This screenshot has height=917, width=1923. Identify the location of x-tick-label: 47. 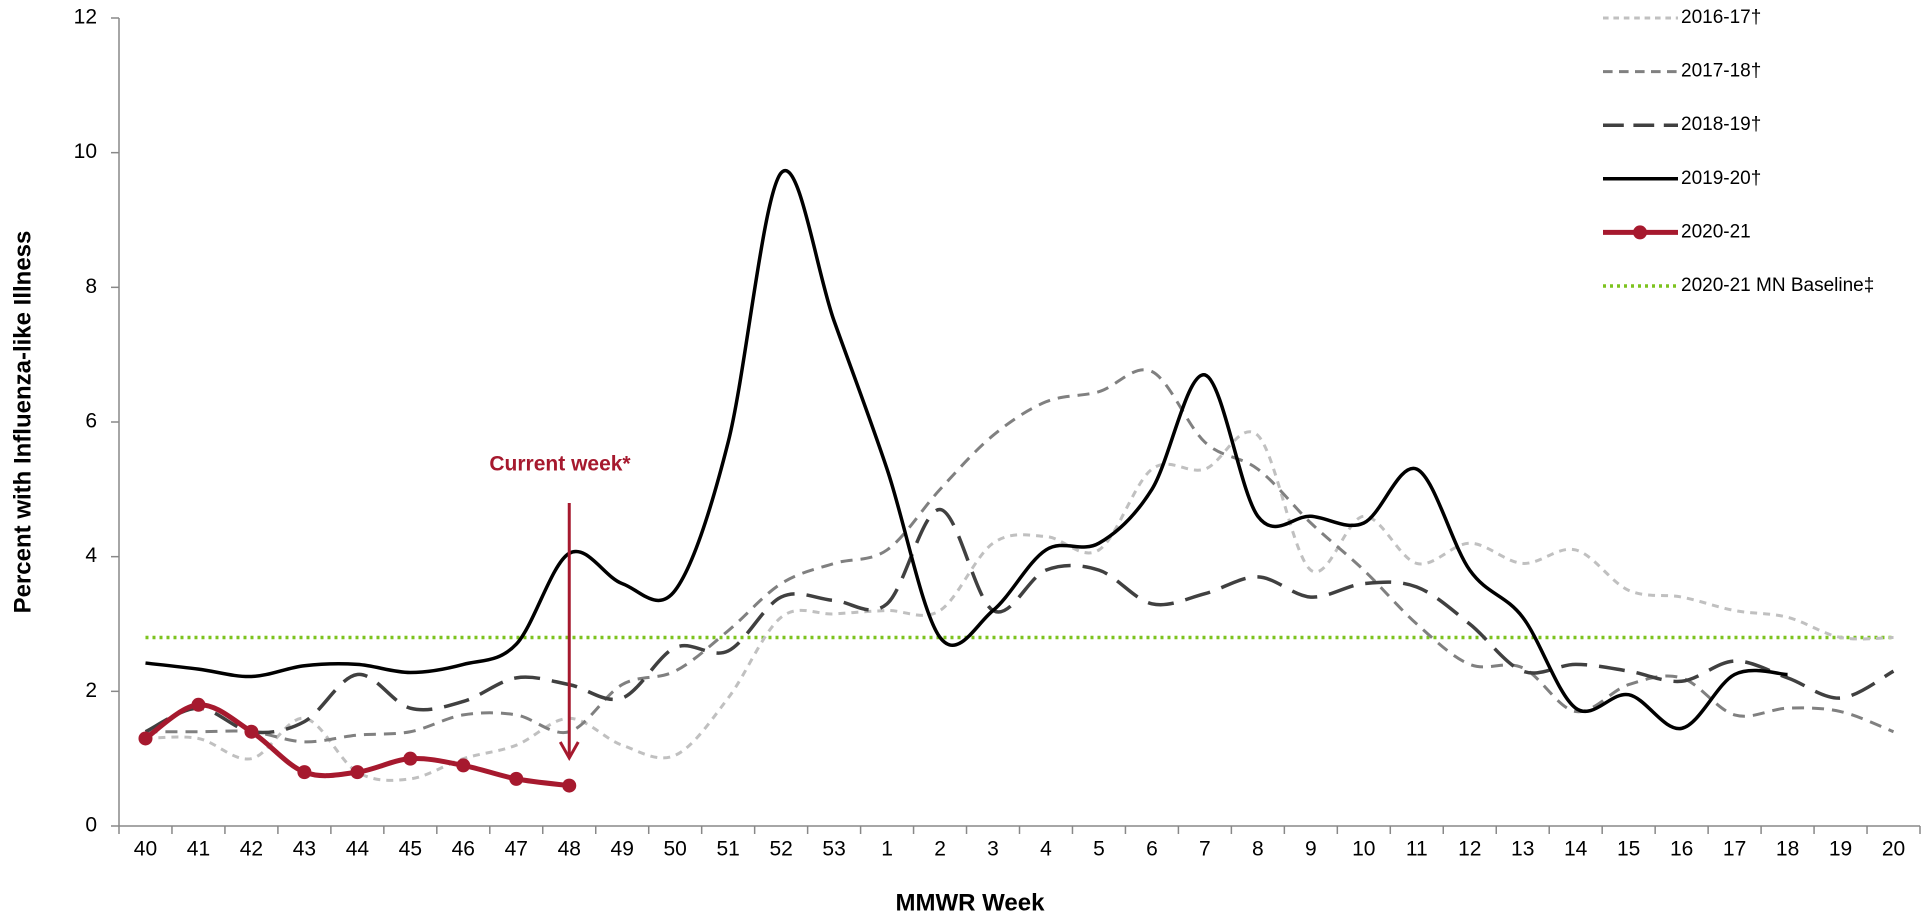
(516, 849).